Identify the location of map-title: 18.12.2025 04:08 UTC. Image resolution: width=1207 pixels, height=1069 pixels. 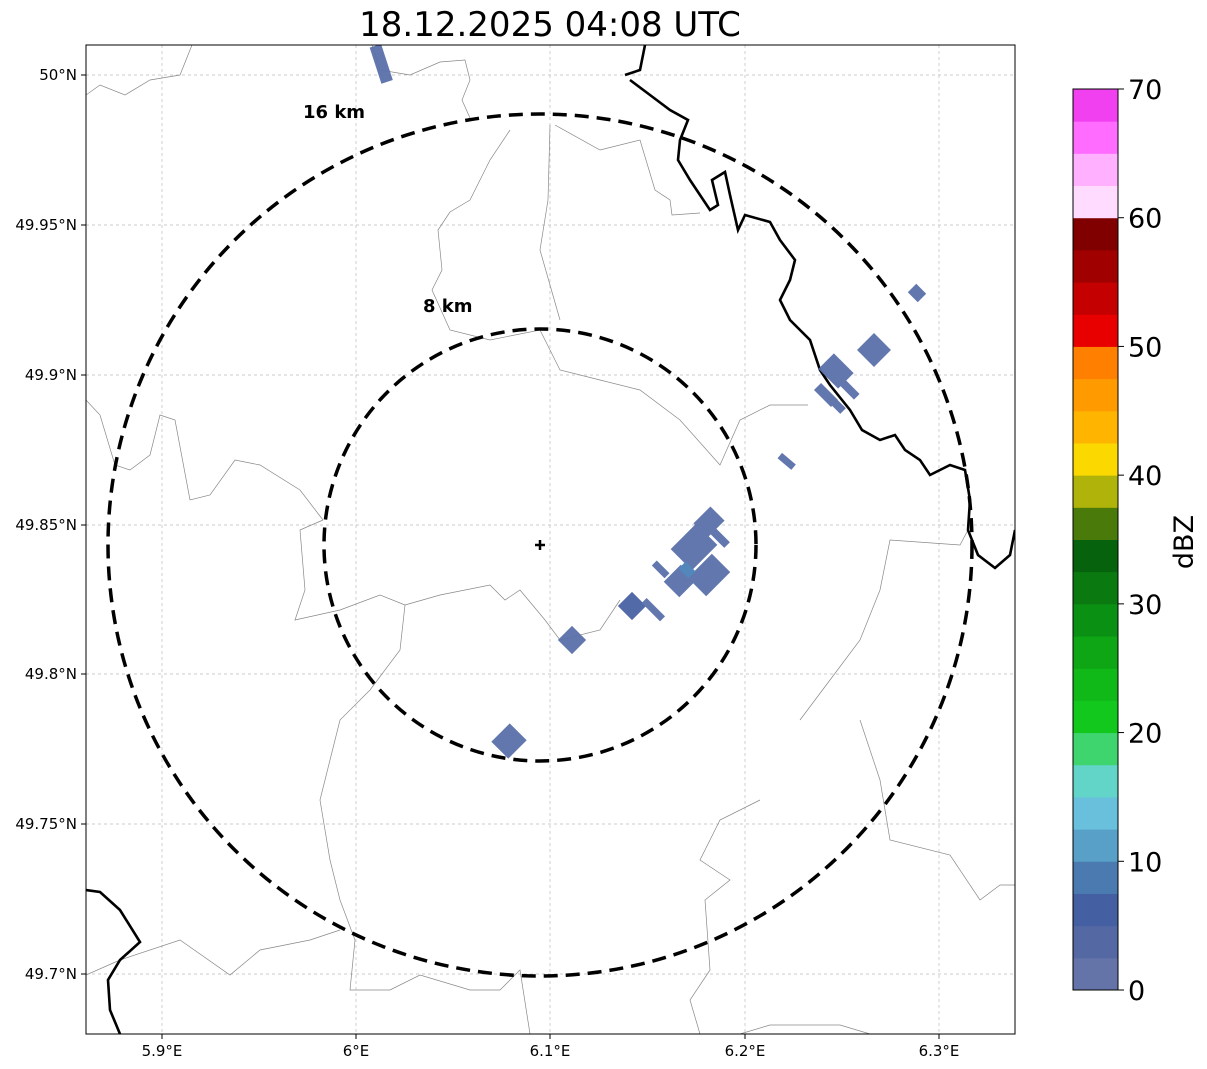
(550, 25).